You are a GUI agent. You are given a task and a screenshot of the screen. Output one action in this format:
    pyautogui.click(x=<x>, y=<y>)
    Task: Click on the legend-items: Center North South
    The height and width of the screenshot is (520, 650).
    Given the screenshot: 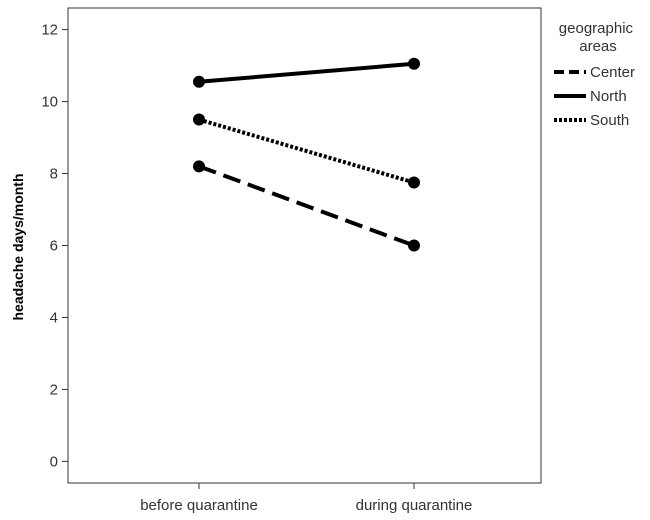 What is the action you would take?
    pyautogui.click(x=594, y=96)
    